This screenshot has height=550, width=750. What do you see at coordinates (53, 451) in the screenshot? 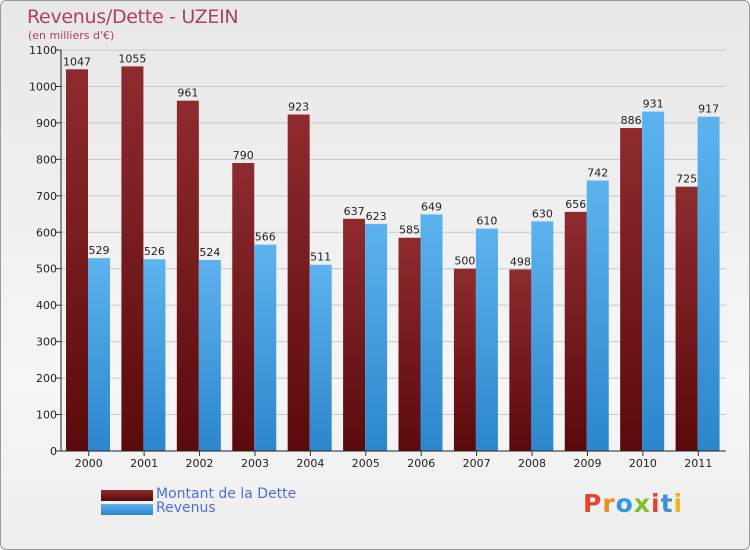
I see `y-tick-label: 0` at bounding box center [53, 451].